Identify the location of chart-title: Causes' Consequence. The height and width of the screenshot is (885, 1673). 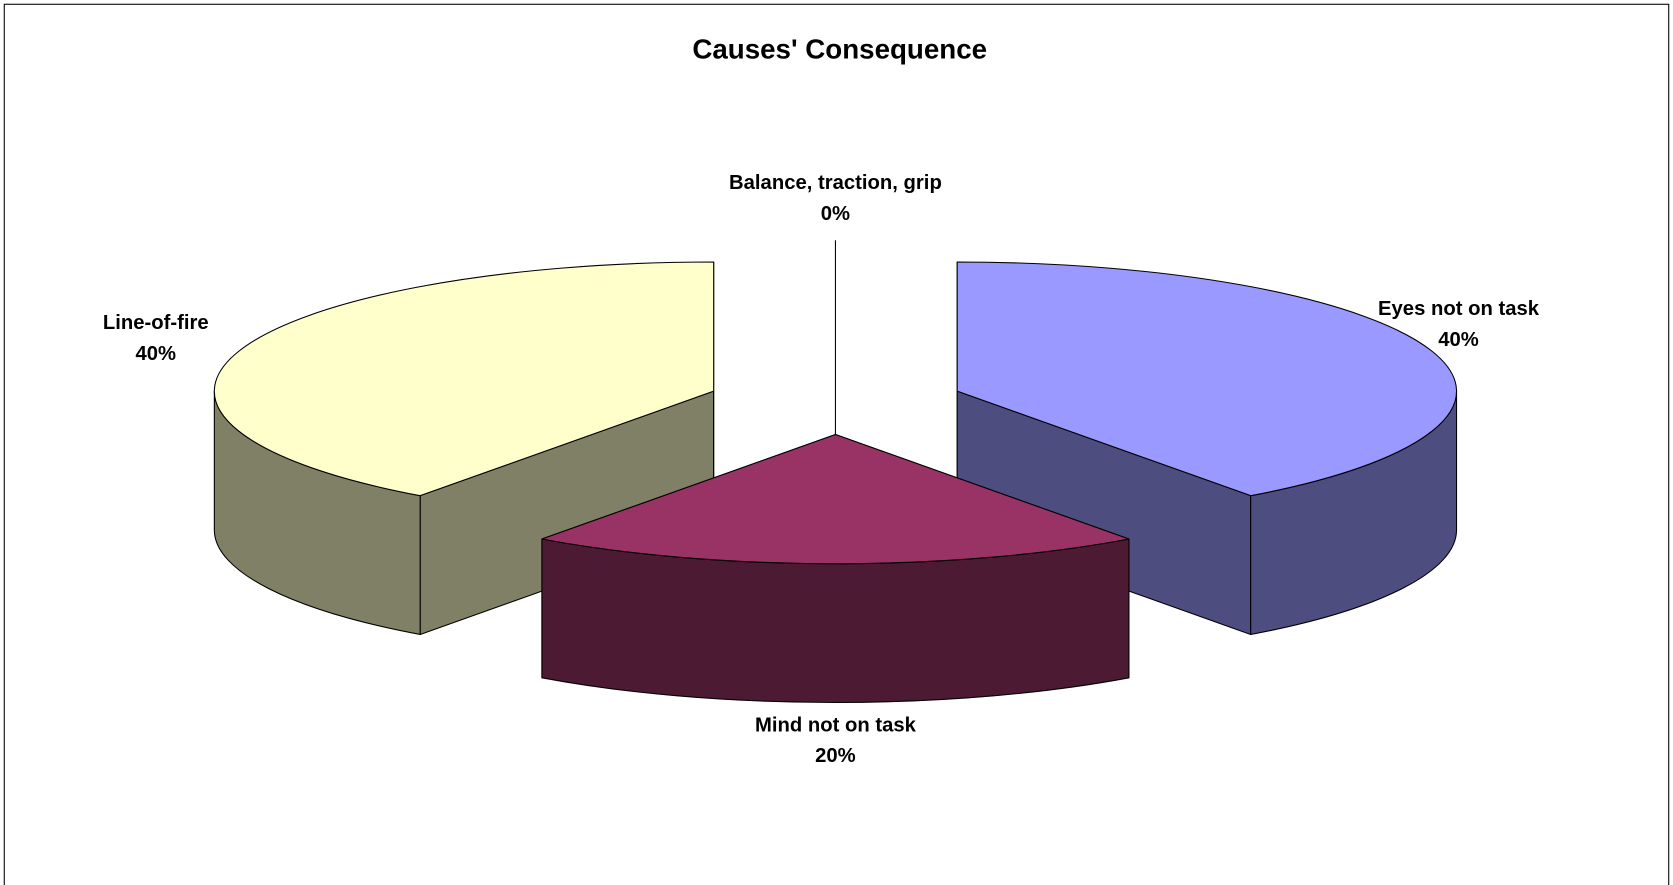
(839, 49).